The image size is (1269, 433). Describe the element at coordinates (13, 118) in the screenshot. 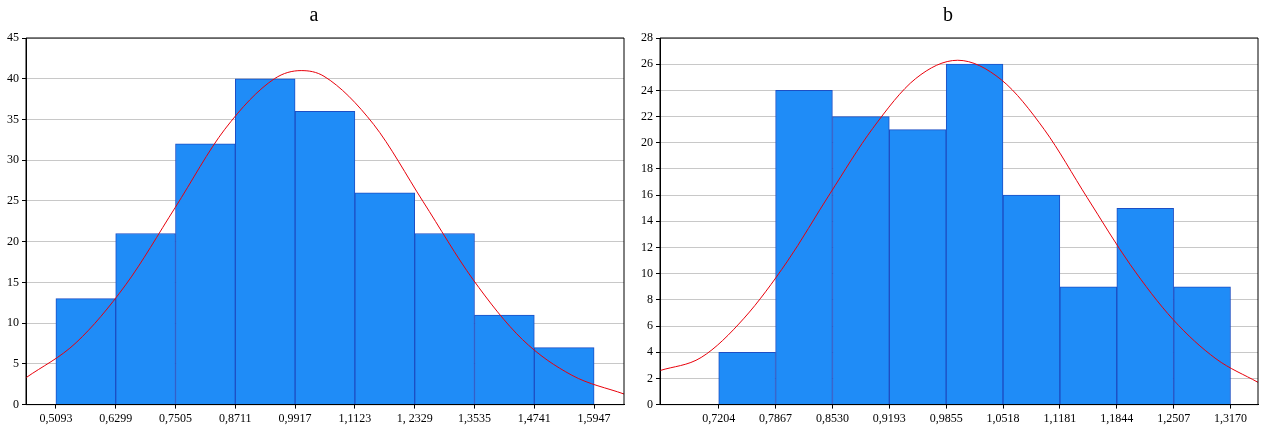

I see `y-tick-label: 35` at that location.